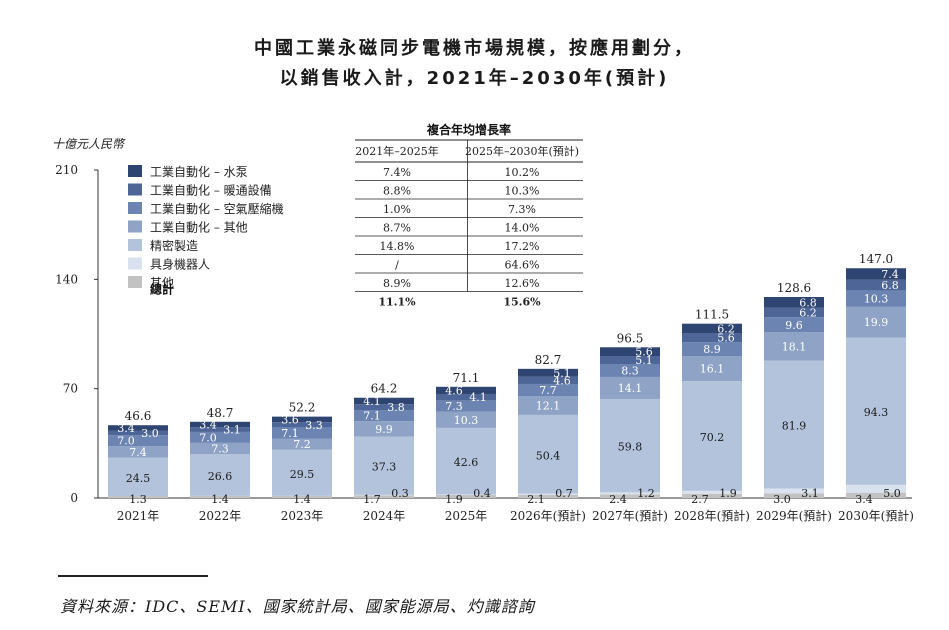 The width and height of the screenshot is (949, 630). What do you see at coordinates (220, 413) in the screenshot?
I see `bar-total-label: 48.7` at bounding box center [220, 413].